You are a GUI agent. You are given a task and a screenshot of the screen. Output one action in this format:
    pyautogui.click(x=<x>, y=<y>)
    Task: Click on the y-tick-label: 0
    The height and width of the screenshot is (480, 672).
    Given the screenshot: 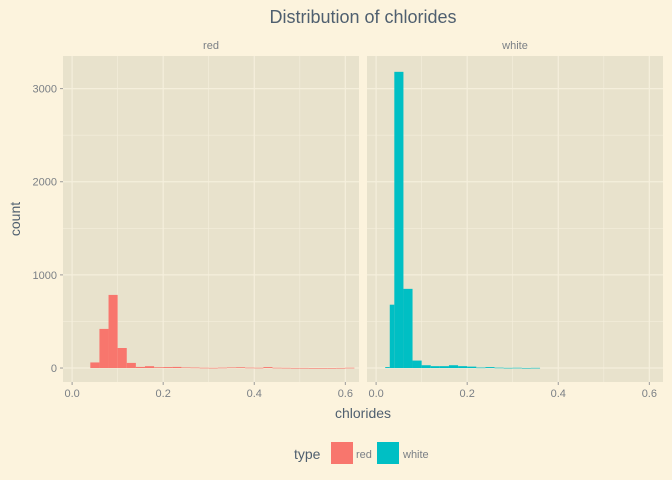 What is the action you would take?
    pyautogui.click(x=54, y=369)
    